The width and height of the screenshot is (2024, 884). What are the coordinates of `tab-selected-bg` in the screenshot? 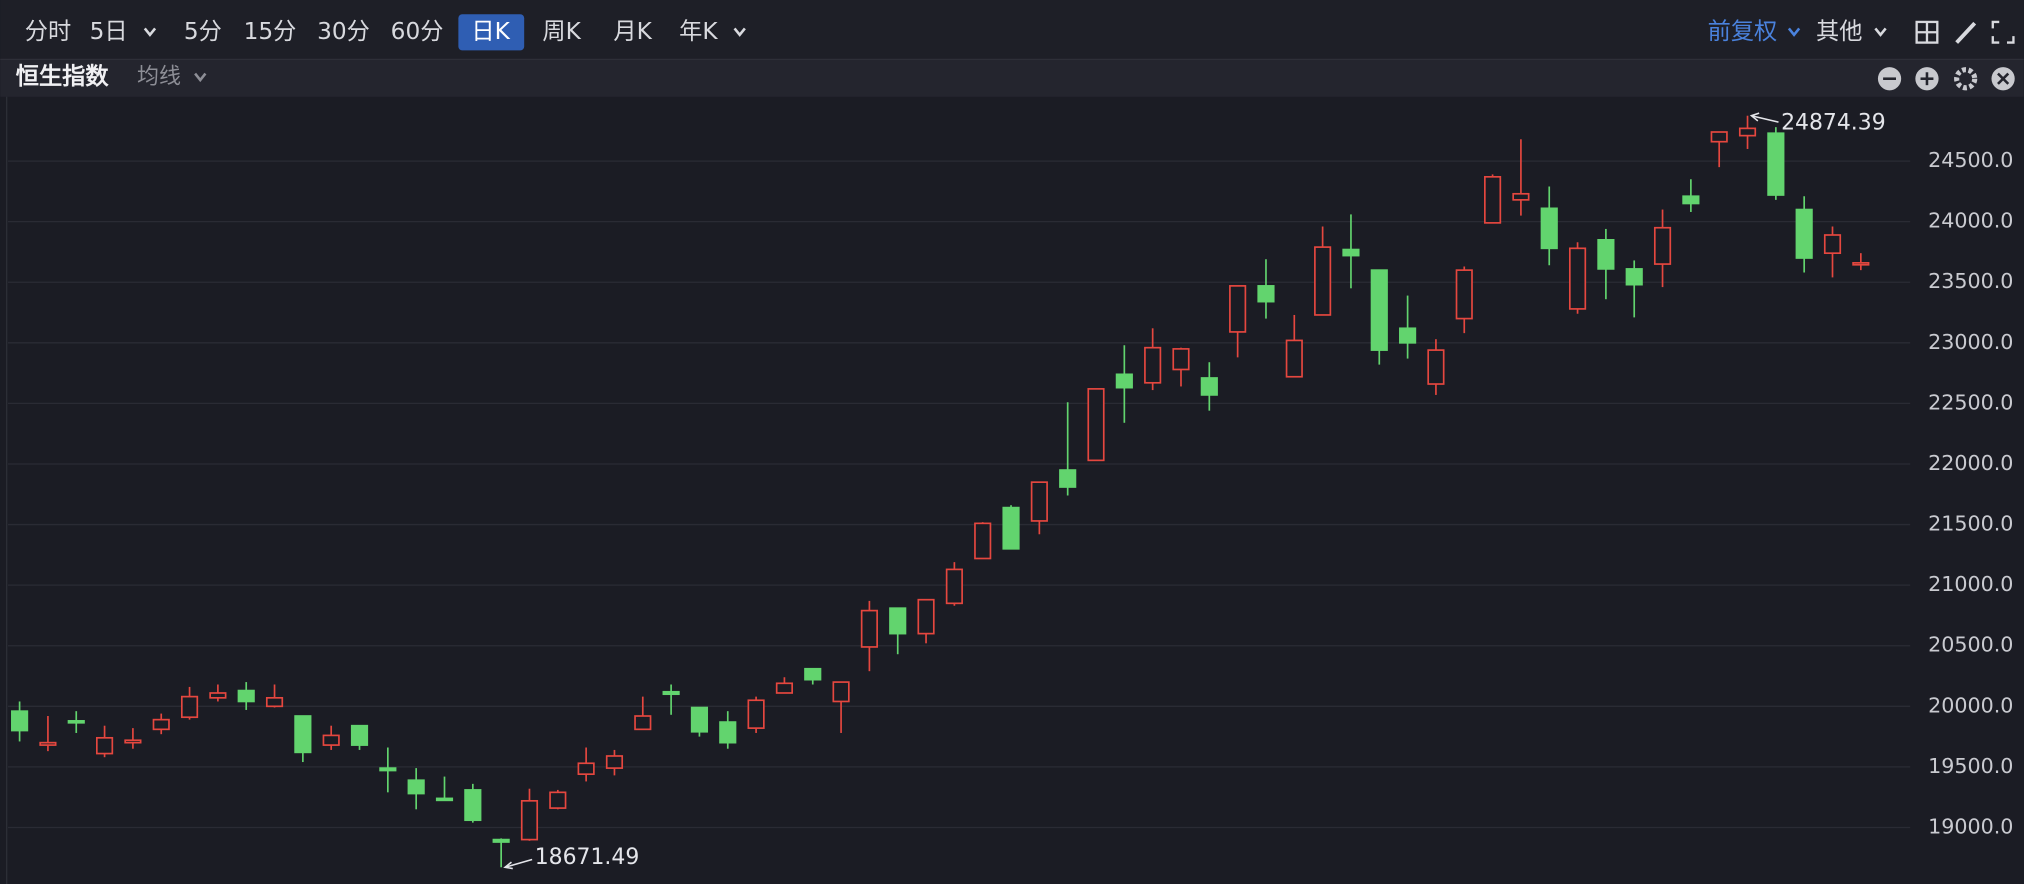 It's located at (491, 32).